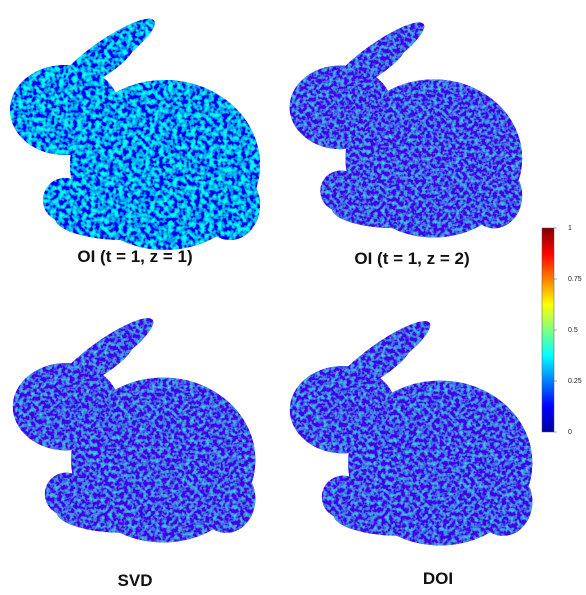 This screenshot has height=595, width=586. What do you see at coordinates (570, 432) in the screenshot?
I see `tick-label: 0` at bounding box center [570, 432].